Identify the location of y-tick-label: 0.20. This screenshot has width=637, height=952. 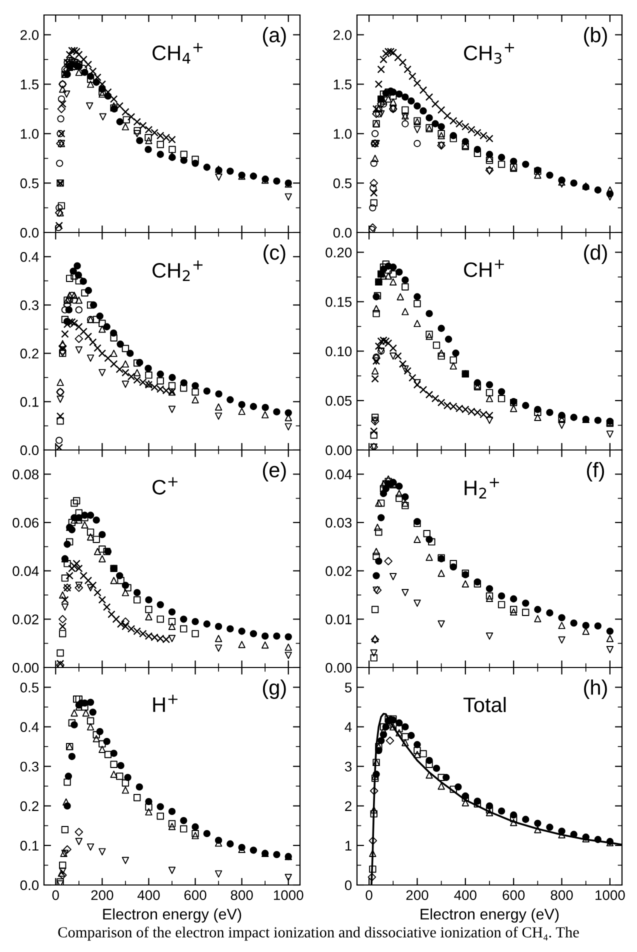
(339, 253).